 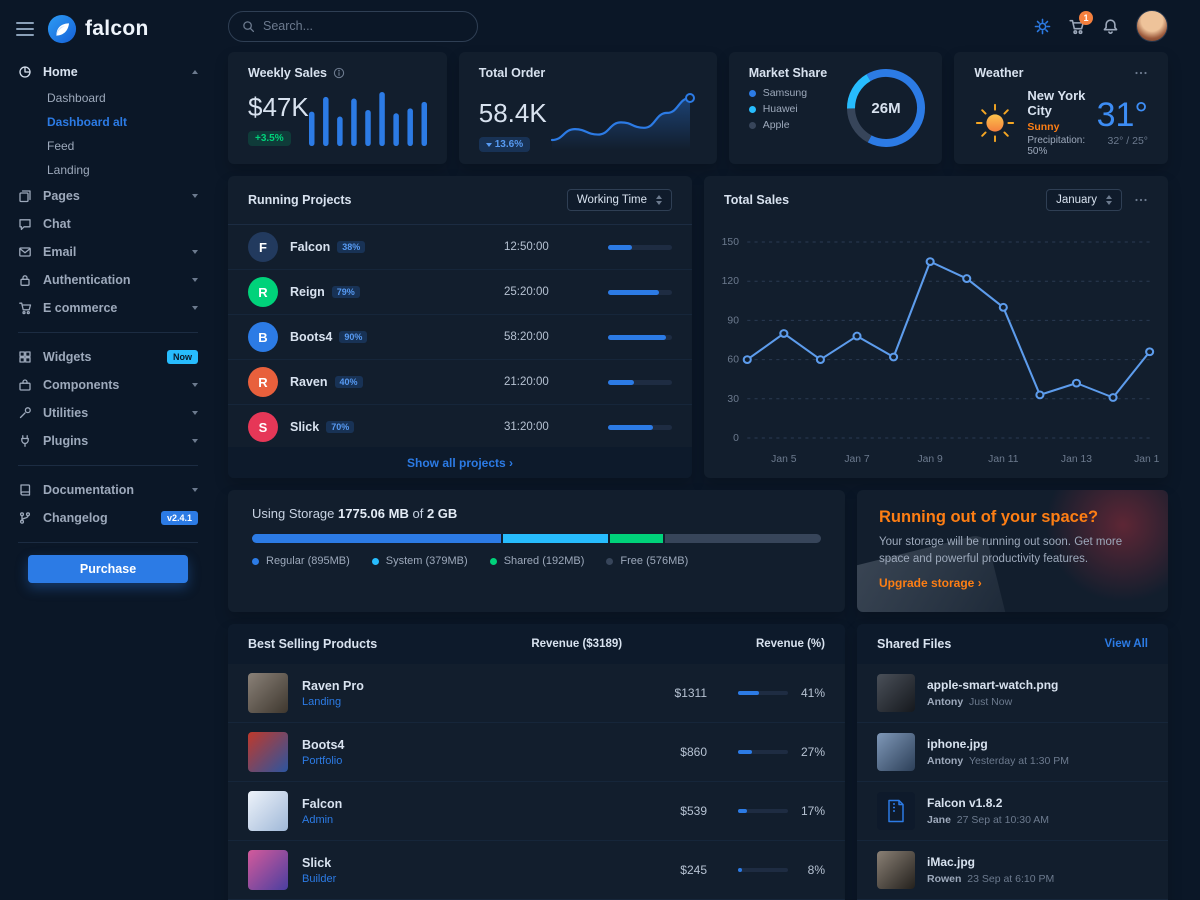 I want to click on email-icon, so click(x=25, y=252).